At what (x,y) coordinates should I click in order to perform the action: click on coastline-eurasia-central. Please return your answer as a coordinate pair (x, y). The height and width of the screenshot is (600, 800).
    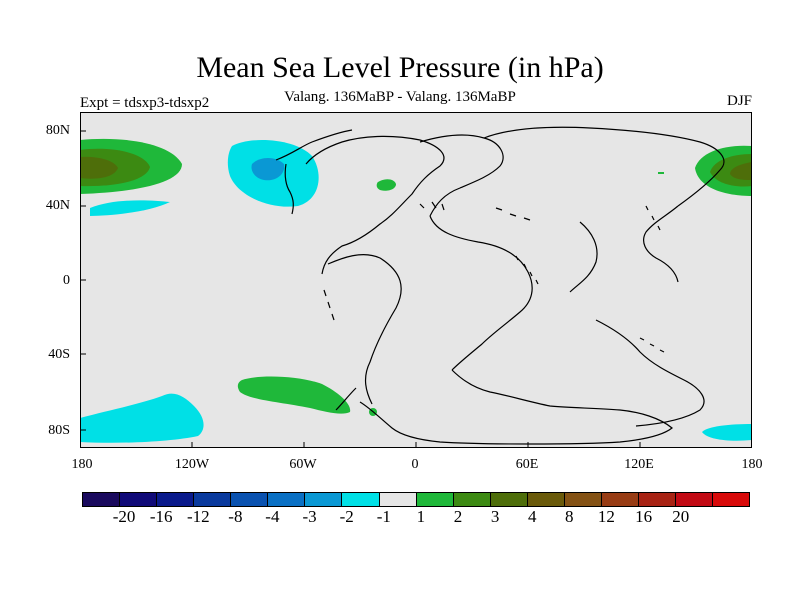
    Looking at the image, I should click on (604, 166).